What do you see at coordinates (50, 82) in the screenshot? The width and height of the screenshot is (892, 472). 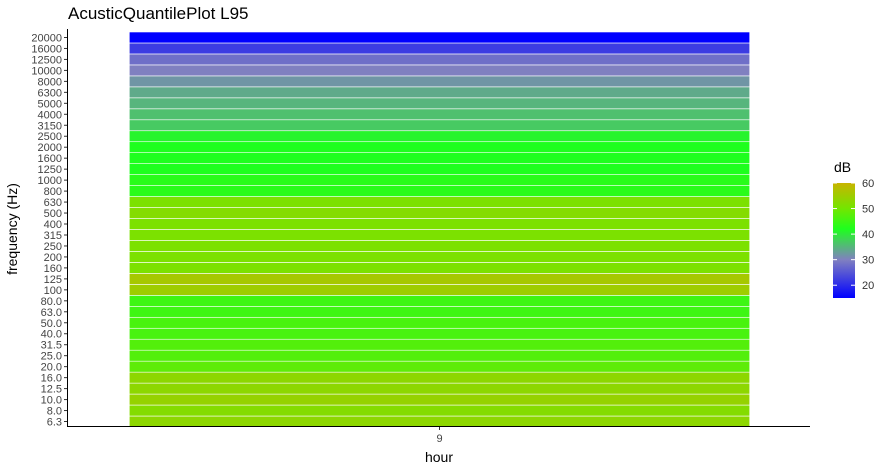 I see `y-tick-label: 8000` at bounding box center [50, 82].